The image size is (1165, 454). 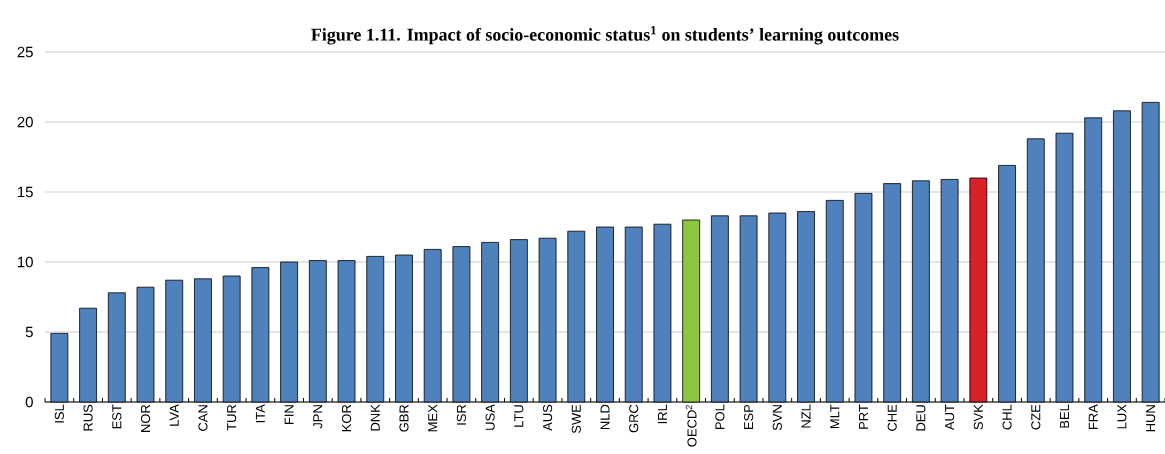 What do you see at coordinates (1007, 417) in the screenshot?
I see `x-tick-label: CHL` at bounding box center [1007, 417].